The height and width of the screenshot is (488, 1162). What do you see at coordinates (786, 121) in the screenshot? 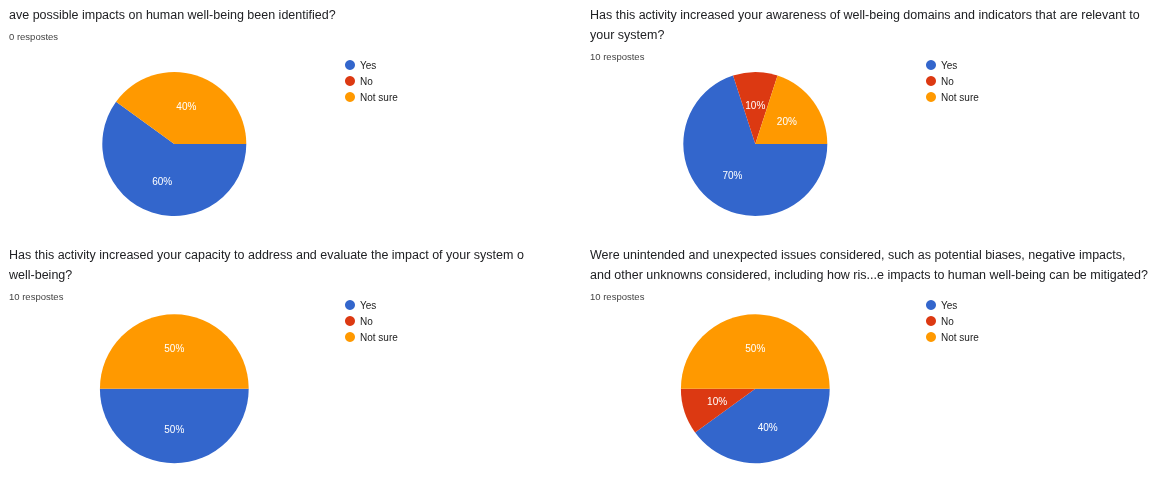
I see `data-label: 20%` at bounding box center [786, 121].